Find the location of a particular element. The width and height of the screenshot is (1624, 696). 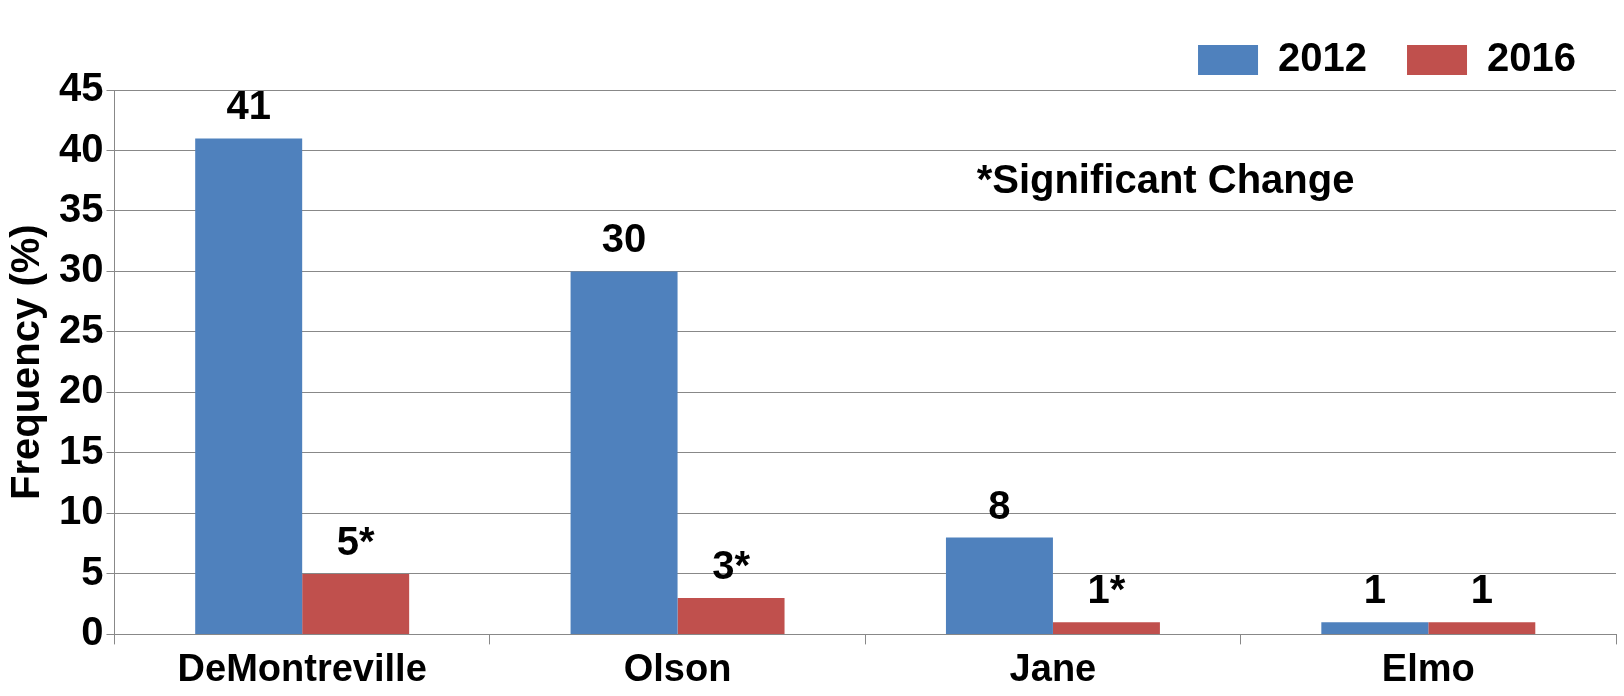

y-tick-label: 5 is located at coordinates (92, 570).